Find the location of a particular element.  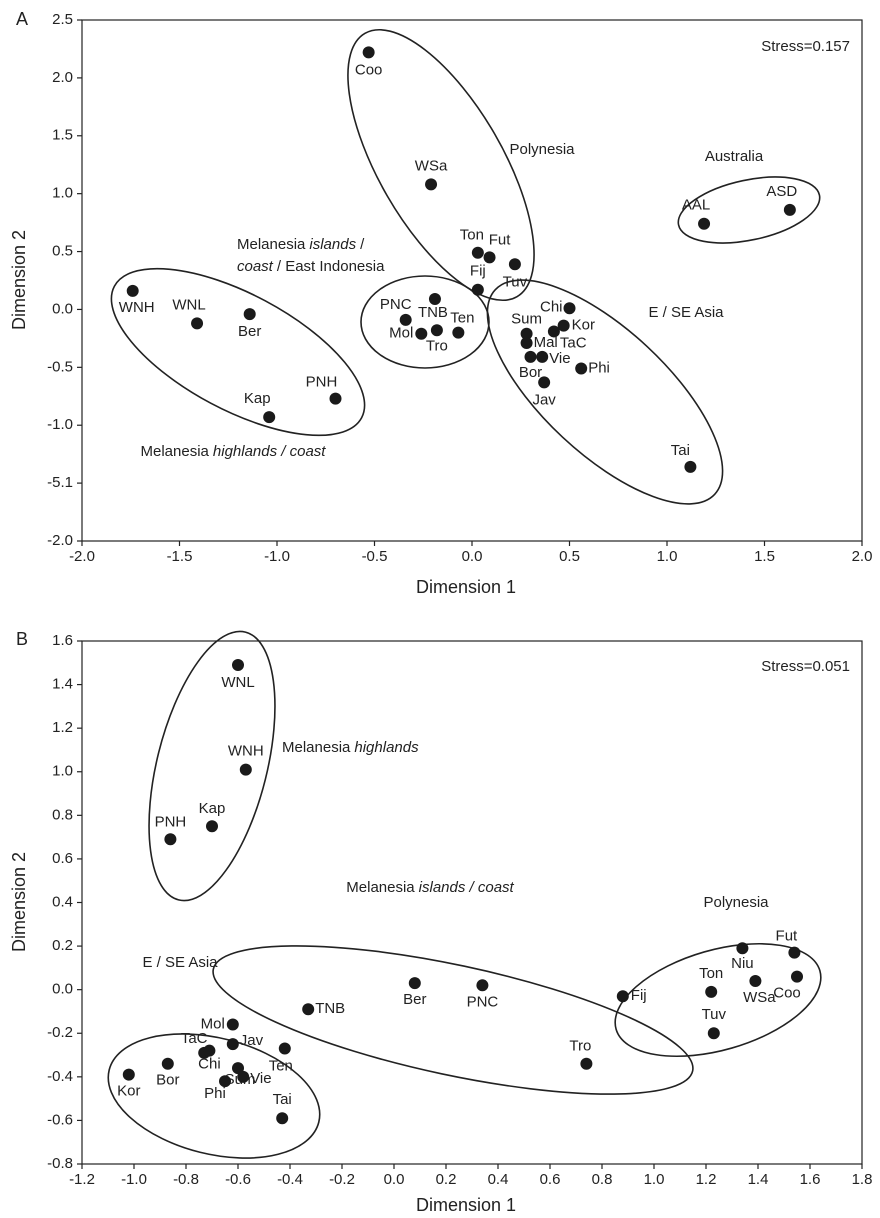

x-tick-label: -1.5 is located at coordinates (180, 556).